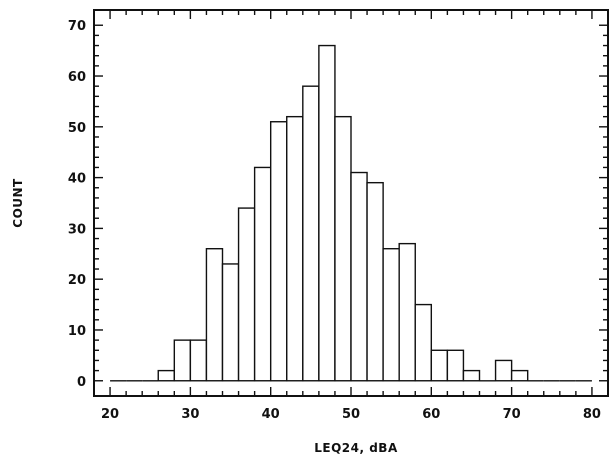 The image size is (613, 456). What do you see at coordinates (356, 448) in the screenshot?
I see `x-axis-title: LEQ24, dBA` at bounding box center [356, 448].